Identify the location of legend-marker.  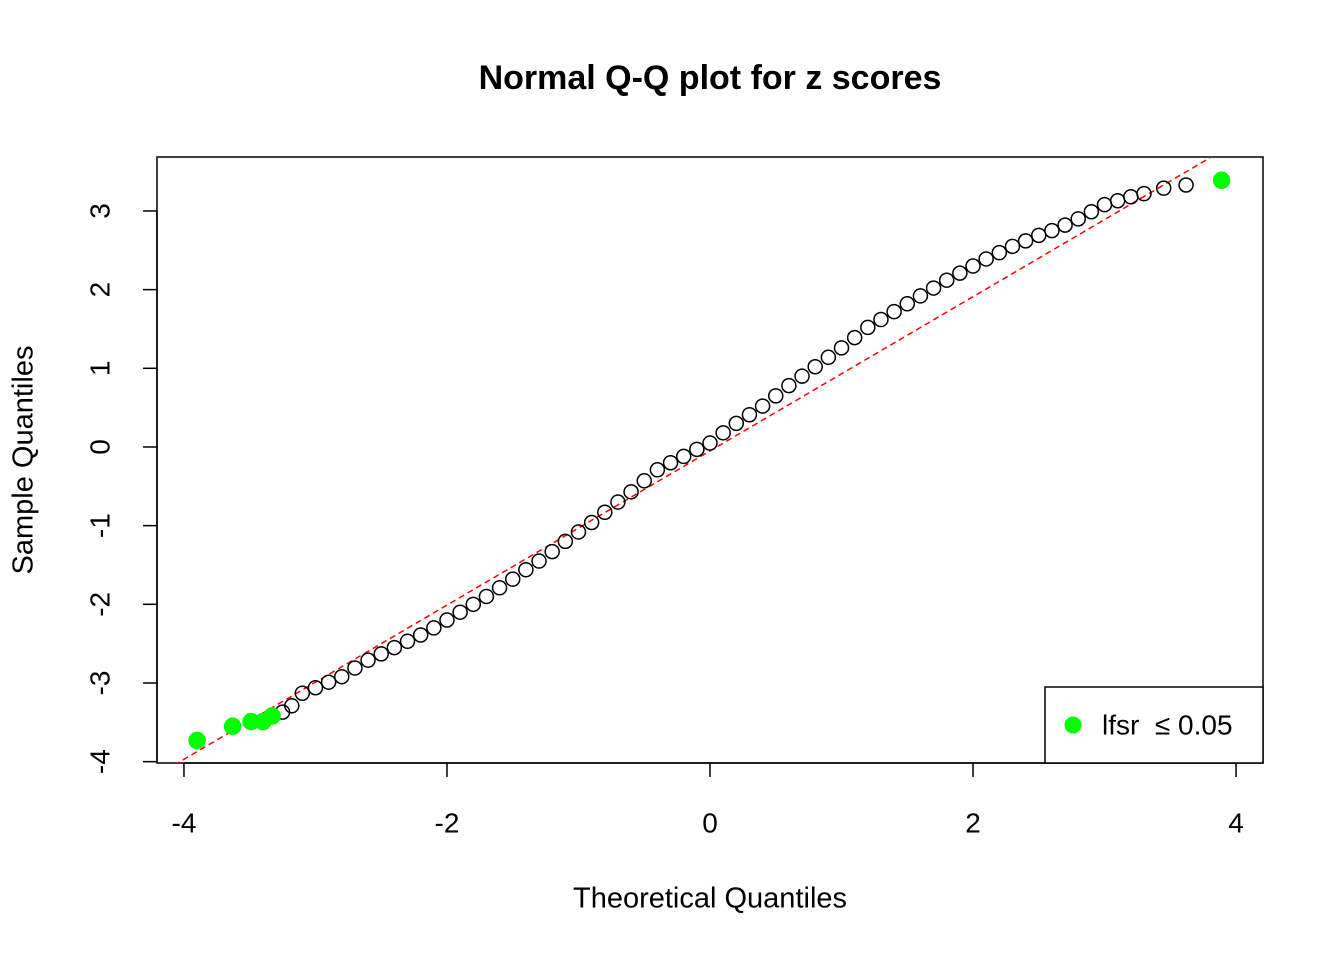
(1073, 725).